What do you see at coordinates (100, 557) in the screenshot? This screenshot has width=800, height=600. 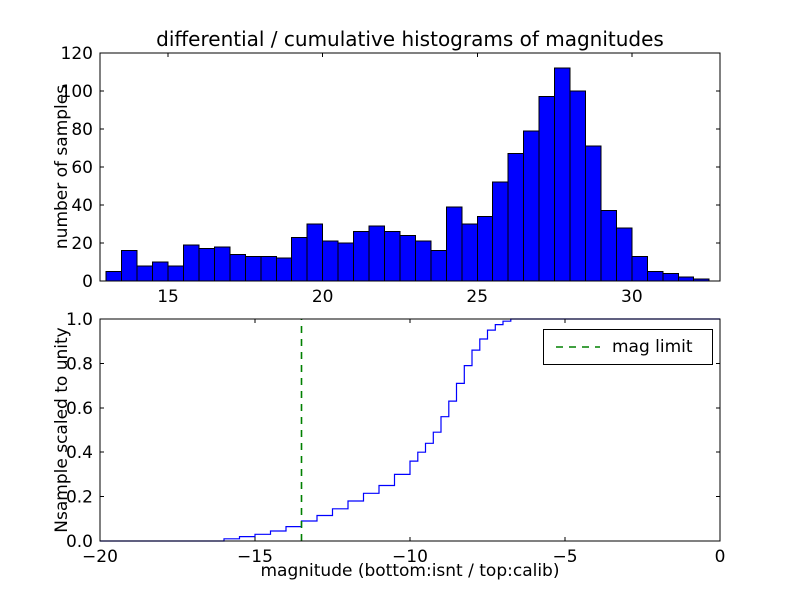 I see `x-tick-label: −20` at bounding box center [100, 557].